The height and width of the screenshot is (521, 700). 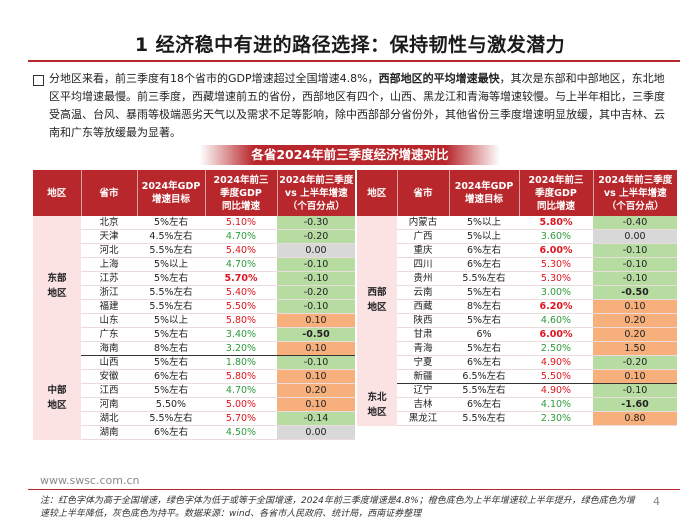 I want to click on target-cell: 5.50%, so click(x=171, y=404).